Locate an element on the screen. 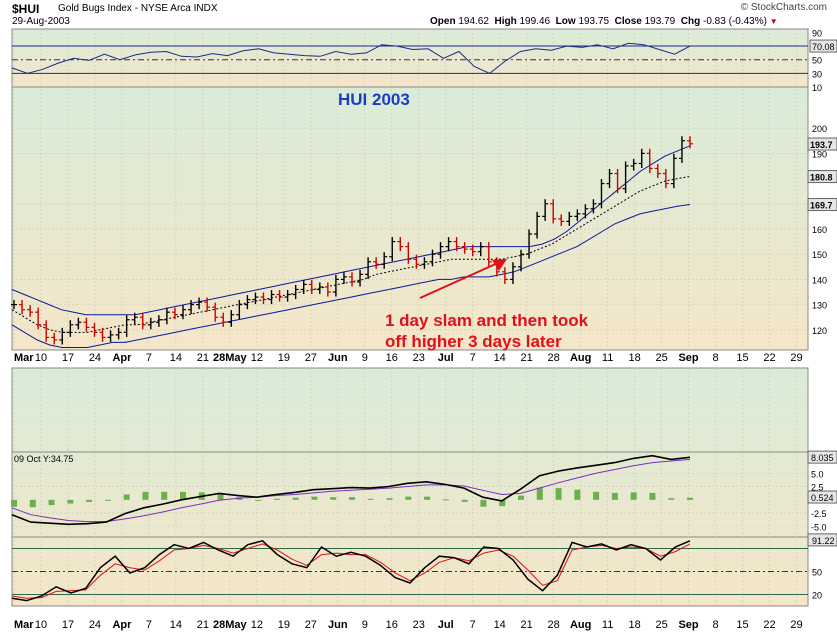 This screenshot has width=837, height=637. rsi-y-tick-label: 30 is located at coordinates (817, 74).